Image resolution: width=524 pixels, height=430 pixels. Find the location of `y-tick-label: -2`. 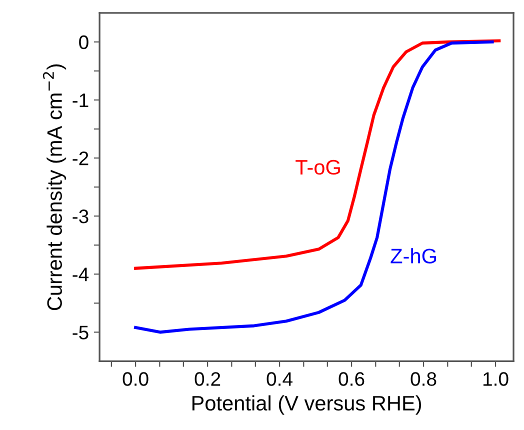

y-tick-label: -2 is located at coordinates (80, 158).